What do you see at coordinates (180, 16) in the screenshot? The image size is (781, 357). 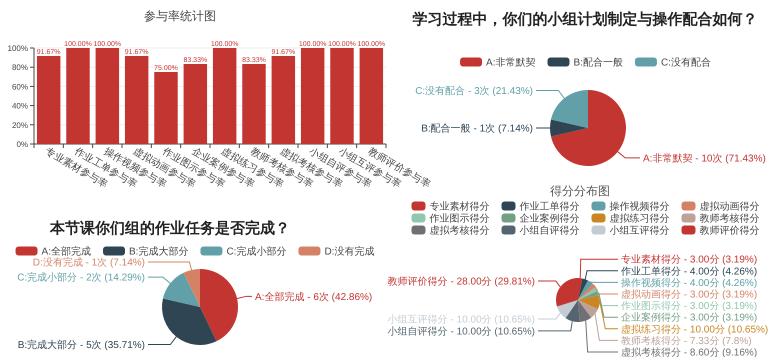 I see `chart-title: 参与率统计图` at bounding box center [180, 16].